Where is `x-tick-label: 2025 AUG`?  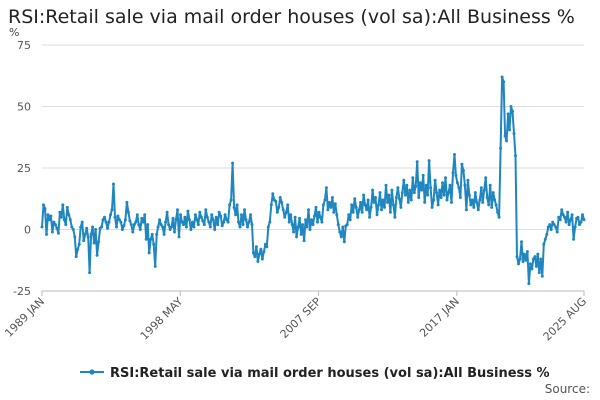
x-tick-label: 2025 AUG is located at coordinates (565, 319).